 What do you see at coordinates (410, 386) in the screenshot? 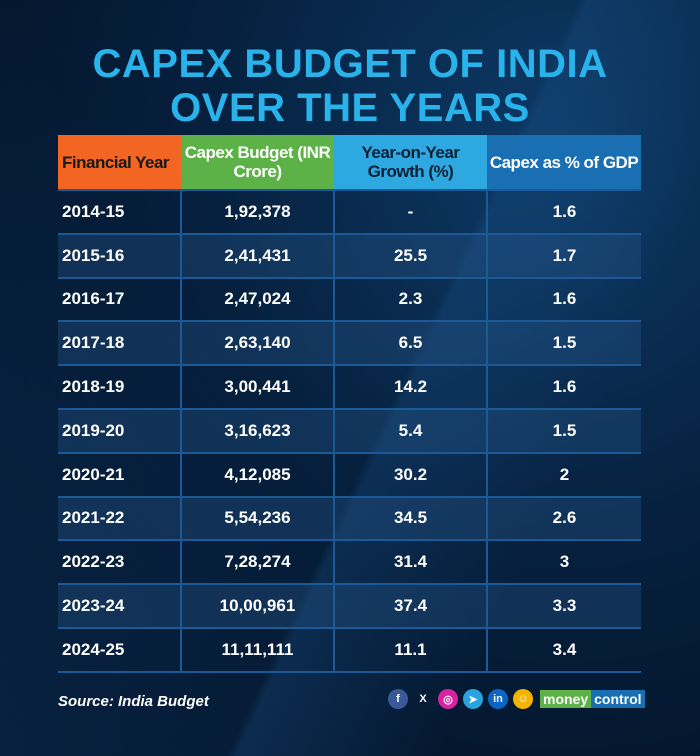
I see `table-cell: 14.2` at bounding box center [410, 386].